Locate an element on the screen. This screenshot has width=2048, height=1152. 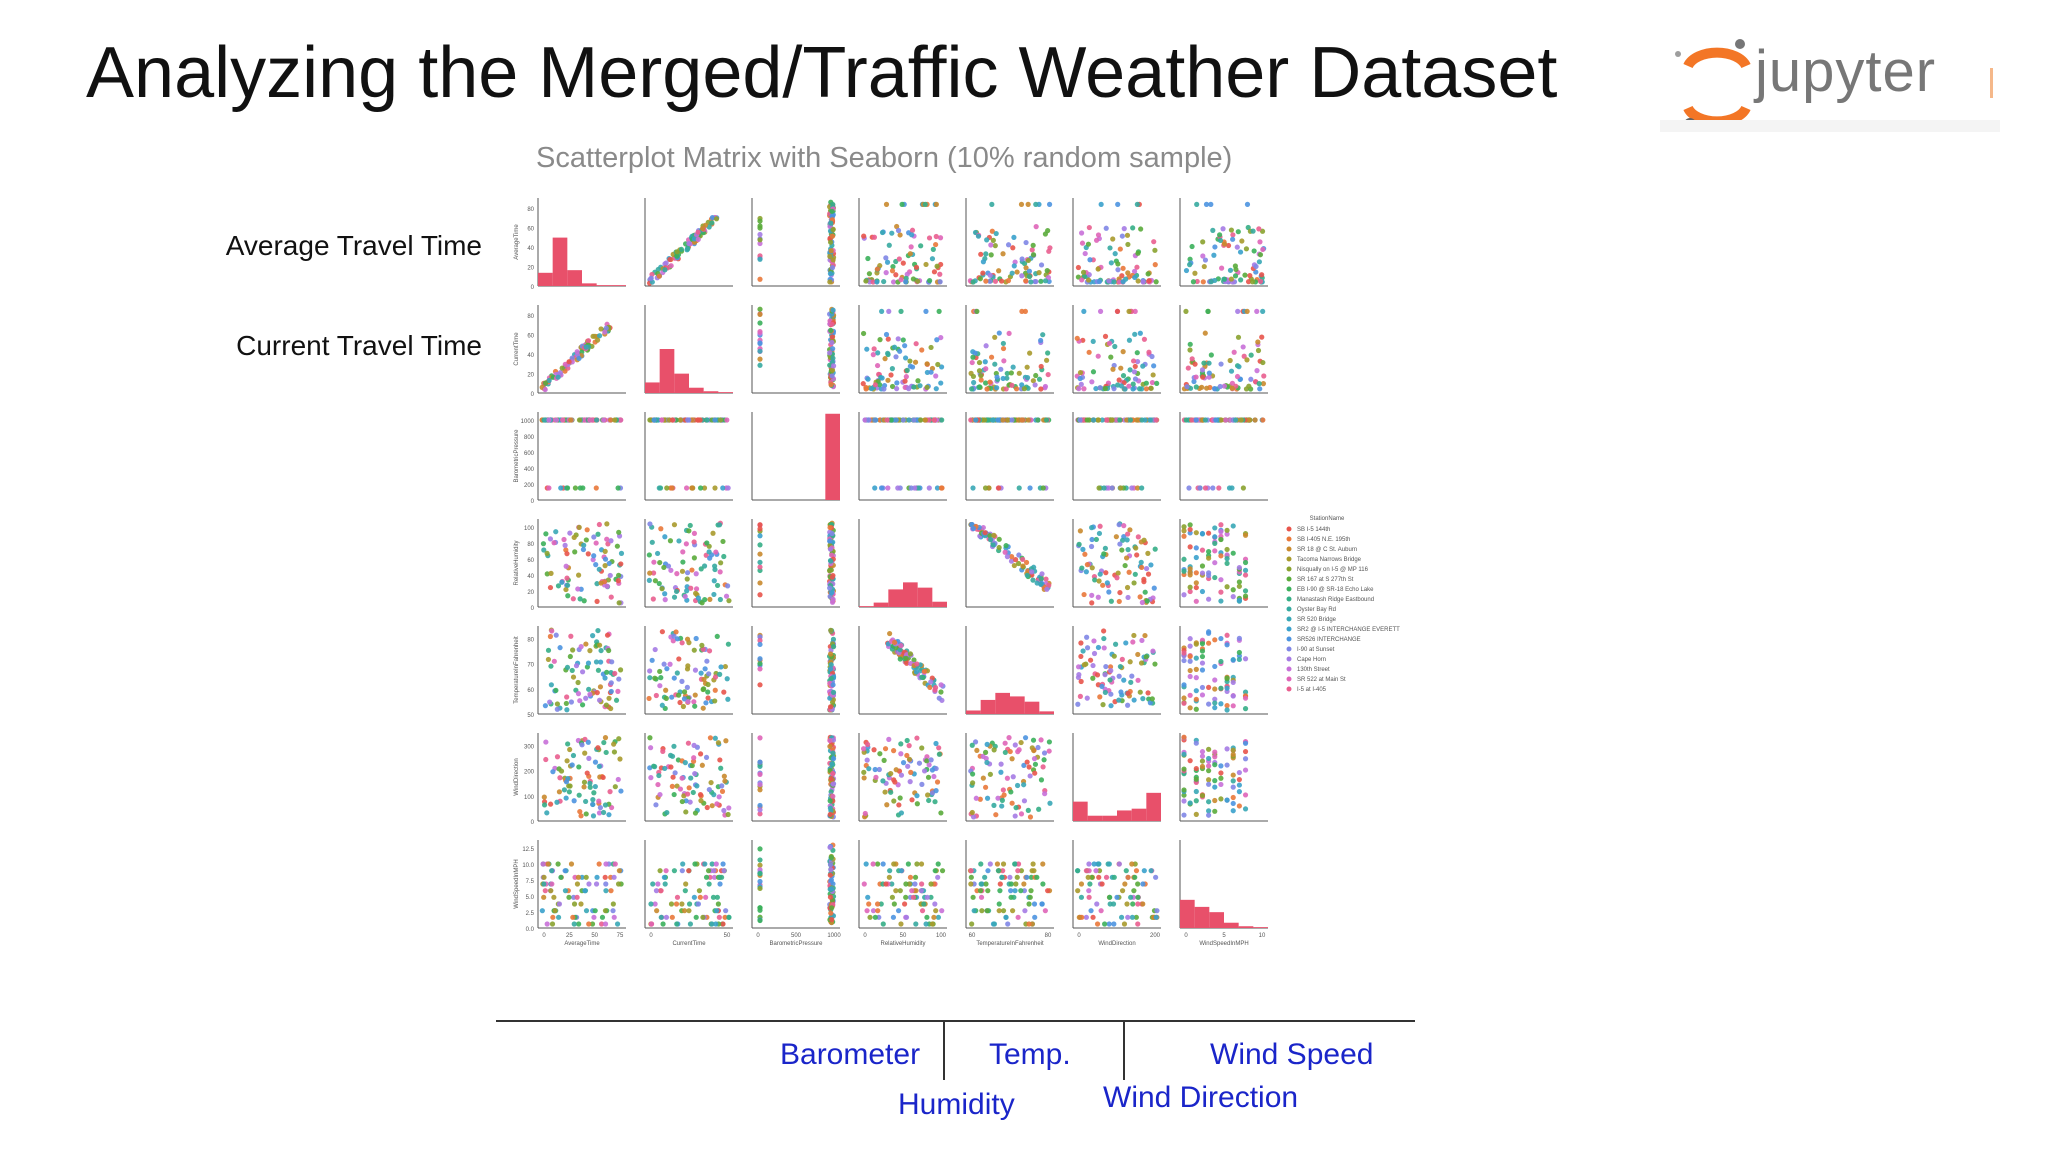
row-label-average-travel-time: Average Travel Time is located at coordinates (353, 245).